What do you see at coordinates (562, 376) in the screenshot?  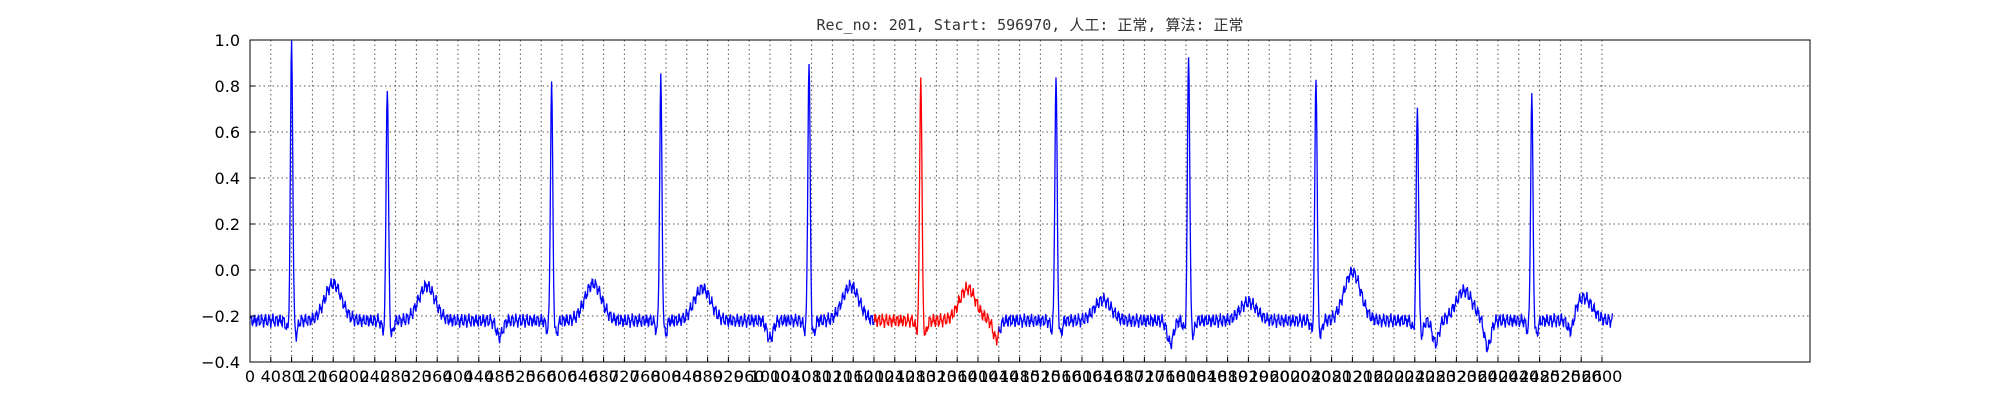 I see `x-tick-label: 600` at bounding box center [562, 376].